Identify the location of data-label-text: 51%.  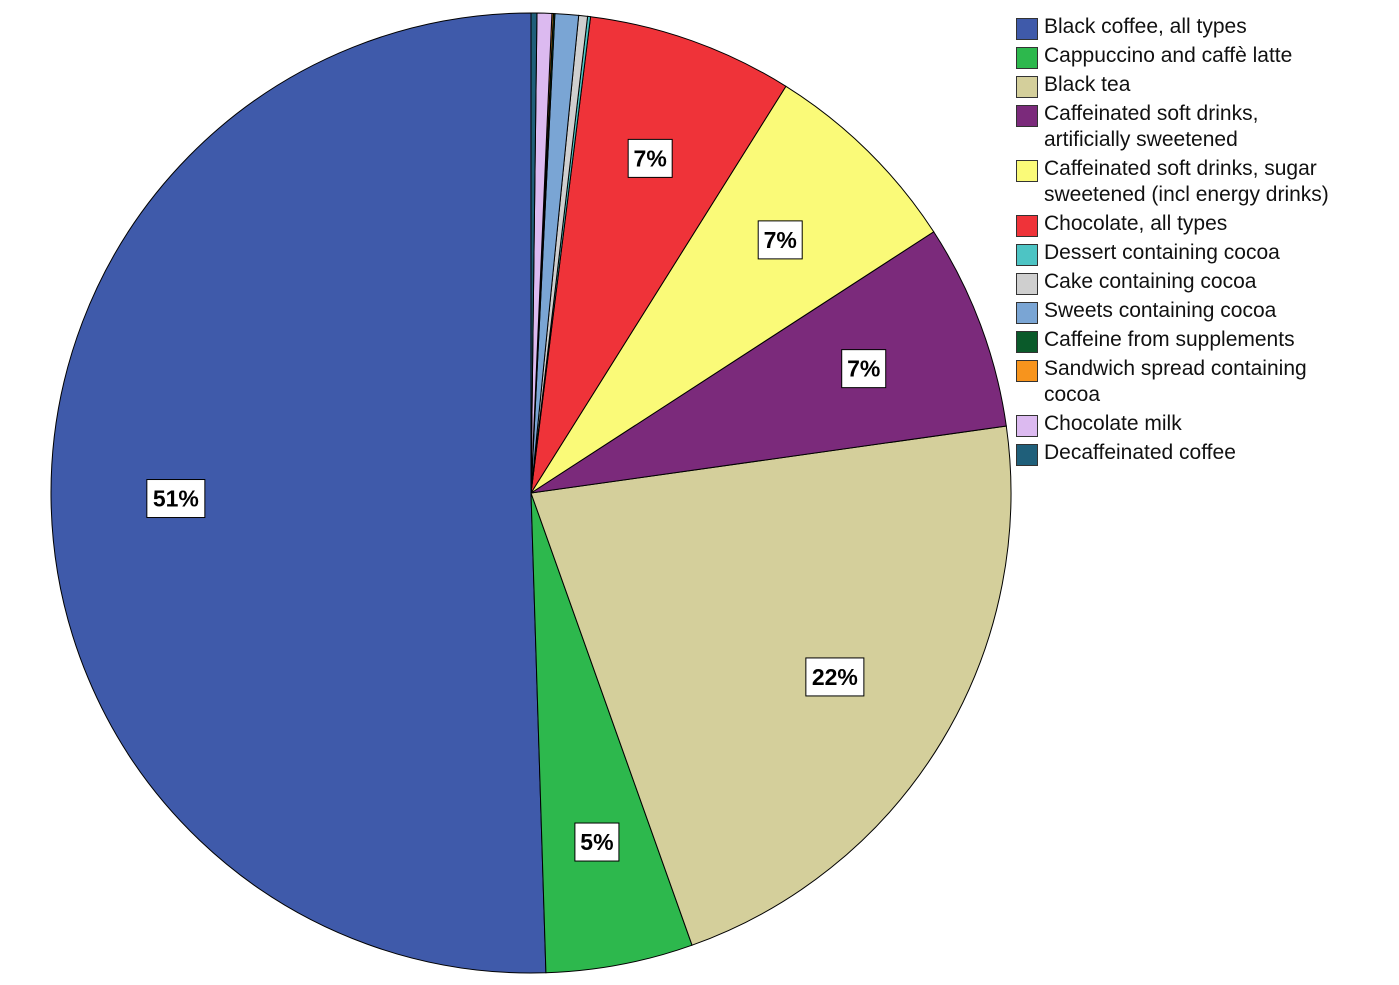
(176, 499).